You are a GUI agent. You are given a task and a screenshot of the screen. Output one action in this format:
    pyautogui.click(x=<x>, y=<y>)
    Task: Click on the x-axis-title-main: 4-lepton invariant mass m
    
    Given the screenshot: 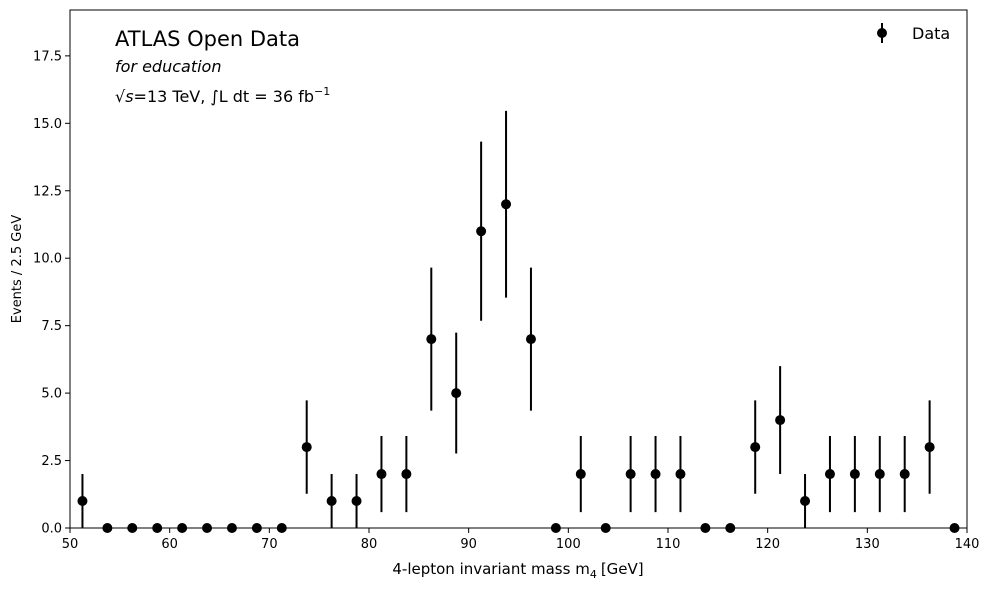 What is the action you would take?
    pyautogui.click(x=490, y=569)
    